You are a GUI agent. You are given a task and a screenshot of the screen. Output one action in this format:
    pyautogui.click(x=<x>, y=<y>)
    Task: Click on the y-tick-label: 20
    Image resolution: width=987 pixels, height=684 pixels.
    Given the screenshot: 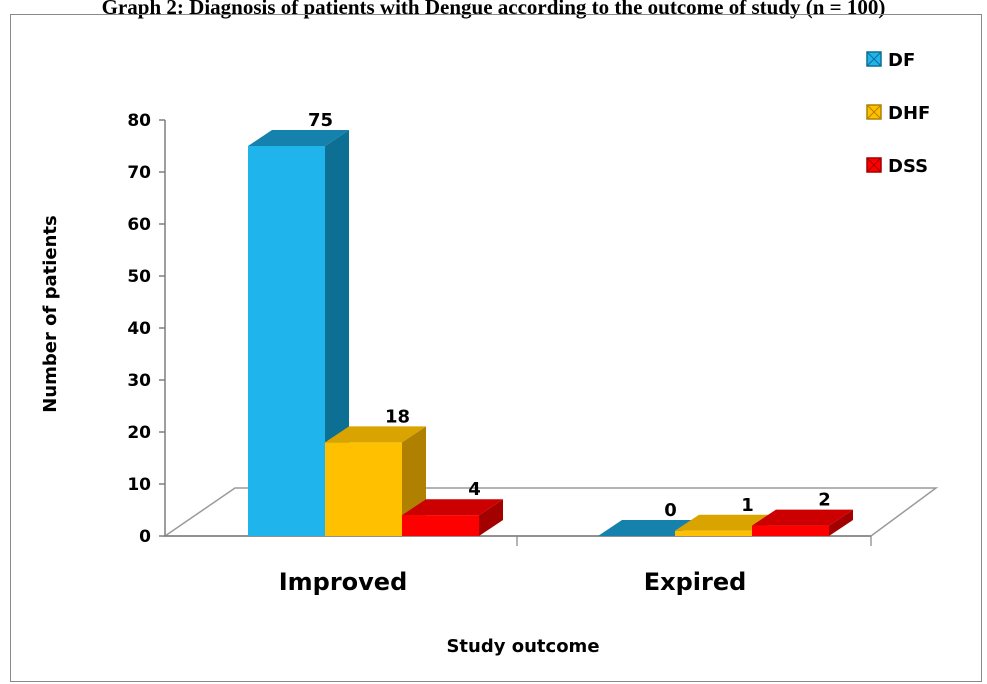 What is the action you would take?
    pyautogui.click(x=139, y=433)
    